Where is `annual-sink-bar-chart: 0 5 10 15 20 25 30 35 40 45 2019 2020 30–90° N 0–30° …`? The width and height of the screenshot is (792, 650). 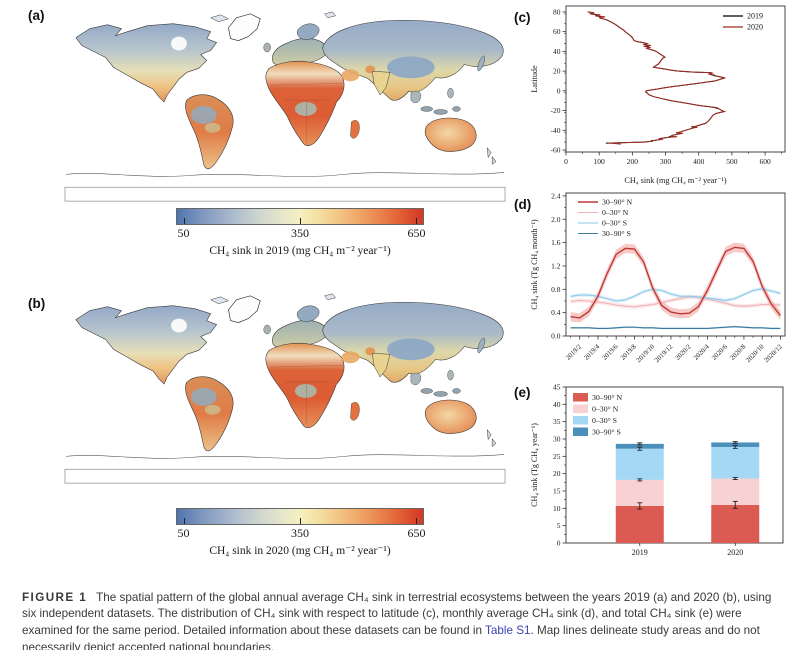
annual-sink-bar-chart: 0 5 10 15 20 25 30 35 40 45 2019 2020 30–90° N 0–30° … is located at coordinates (657, 470).